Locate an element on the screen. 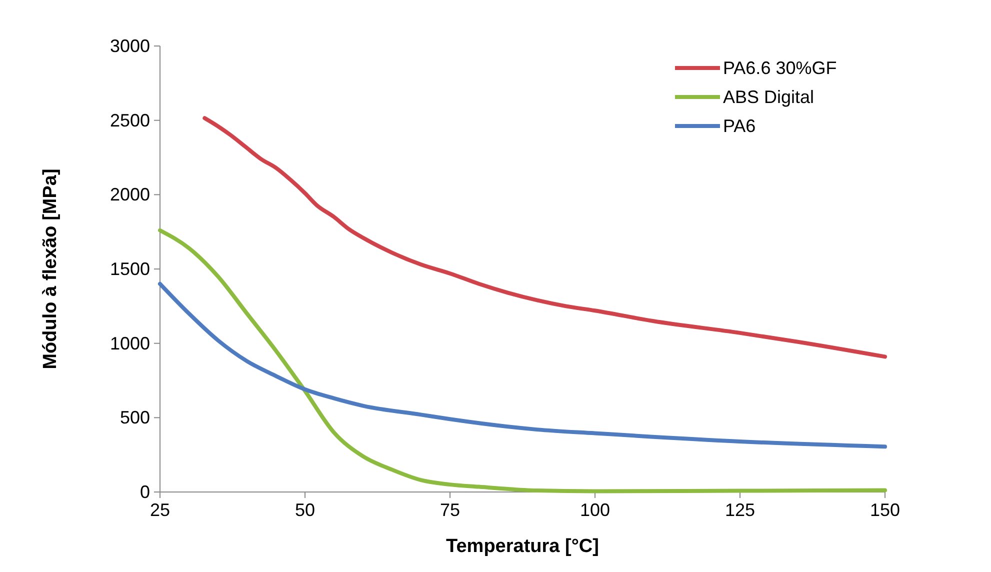 This screenshot has width=991, height=572. y-tick-label: 2000 is located at coordinates (130, 194).